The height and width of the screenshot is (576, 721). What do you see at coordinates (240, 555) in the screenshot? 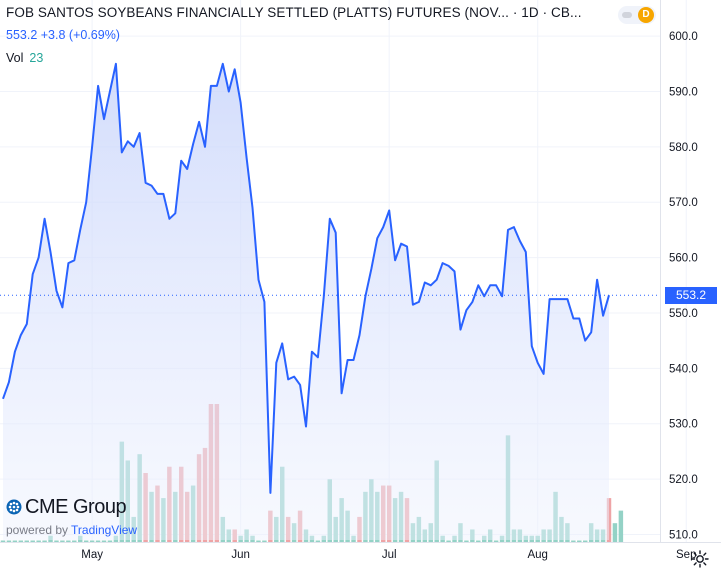
I see `x-tick-label: Jun` at bounding box center [240, 555].